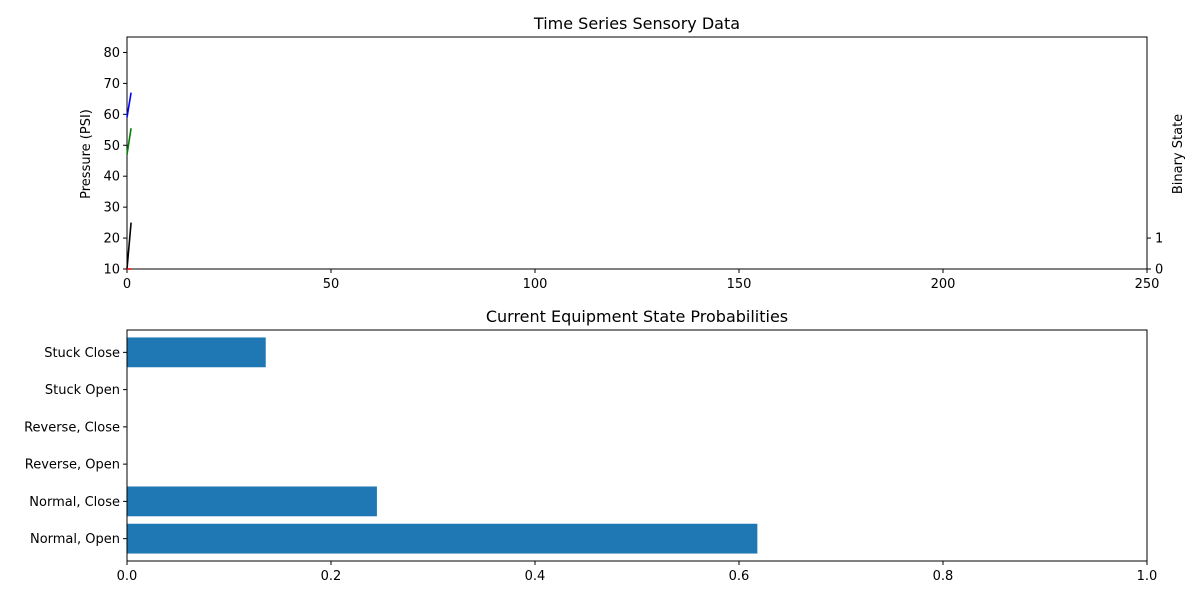 The height and width of the screenshot is (600, 1200). What do you see at coordinates (636, 23) in the screenshot?
I see `chart-title: Time Series Sensory Data` at bounding box center [636, 23].